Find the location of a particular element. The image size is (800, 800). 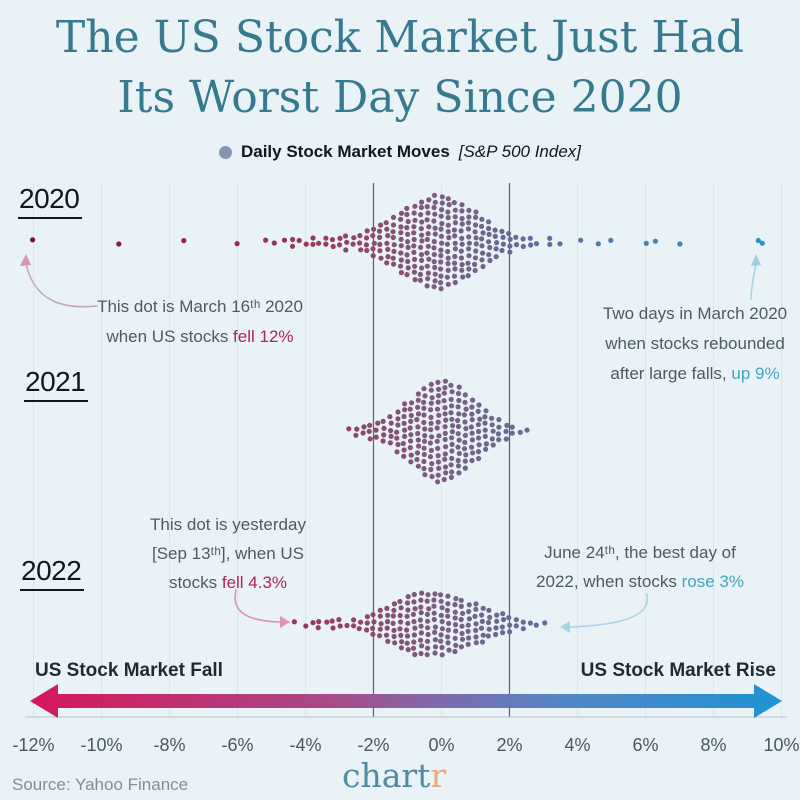

axis-tick-label: 0% is located at coordinates (441, 745).